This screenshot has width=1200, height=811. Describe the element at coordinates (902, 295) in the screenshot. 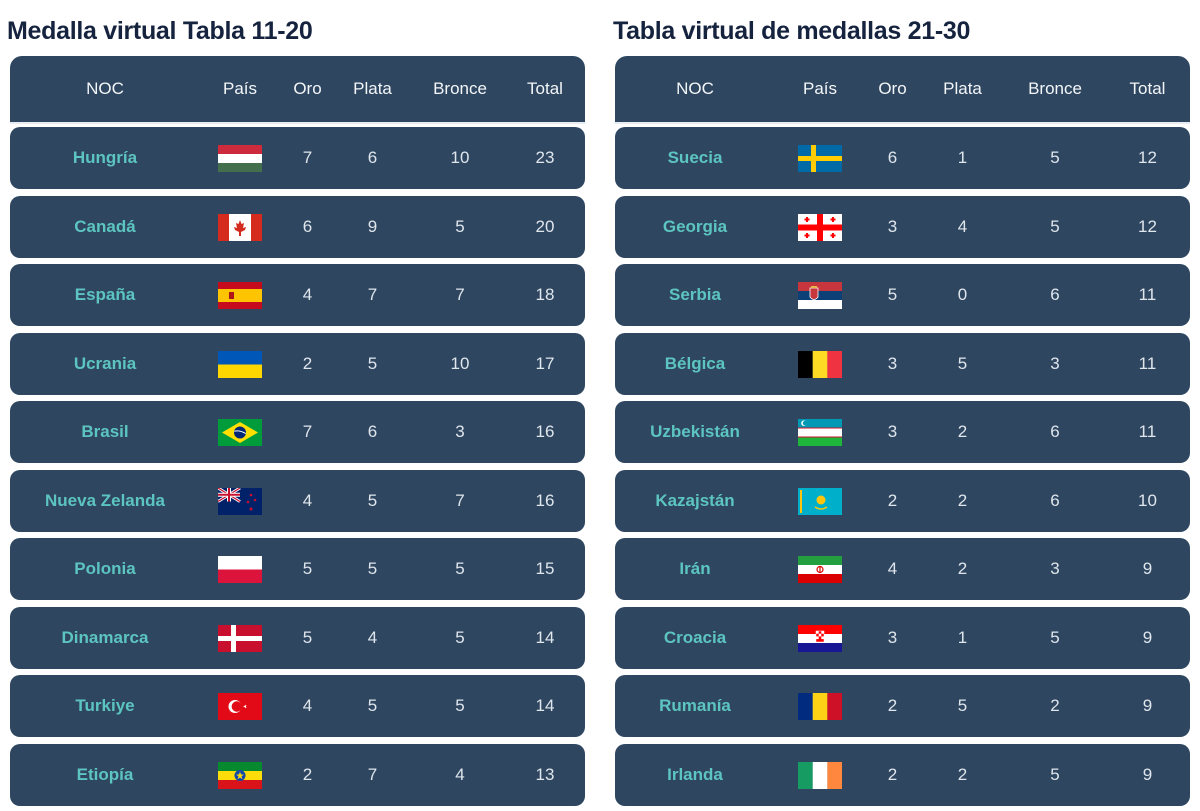

I see `table-row: Serbia 5 0 6 11` at that location.